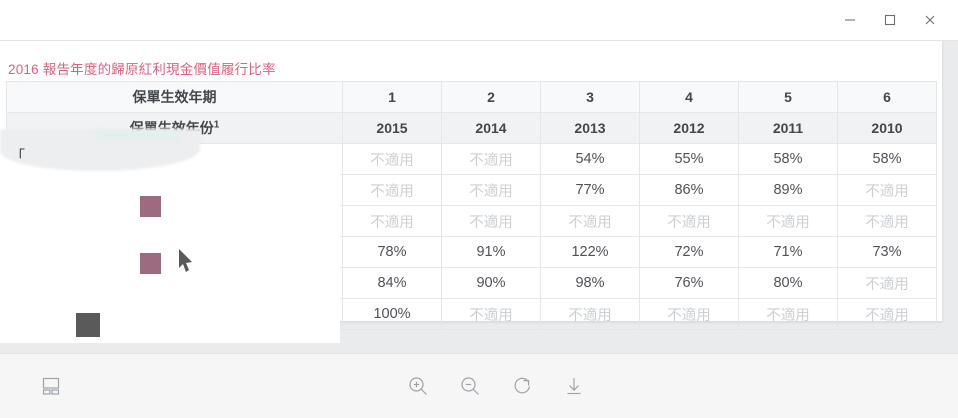 Image resolution: width=958 pixels, height=418 pixels. What do you see at coordinates (392, 283) in the screenshot?
I see `cell-value: 84%` at bounding box center [392, 283].